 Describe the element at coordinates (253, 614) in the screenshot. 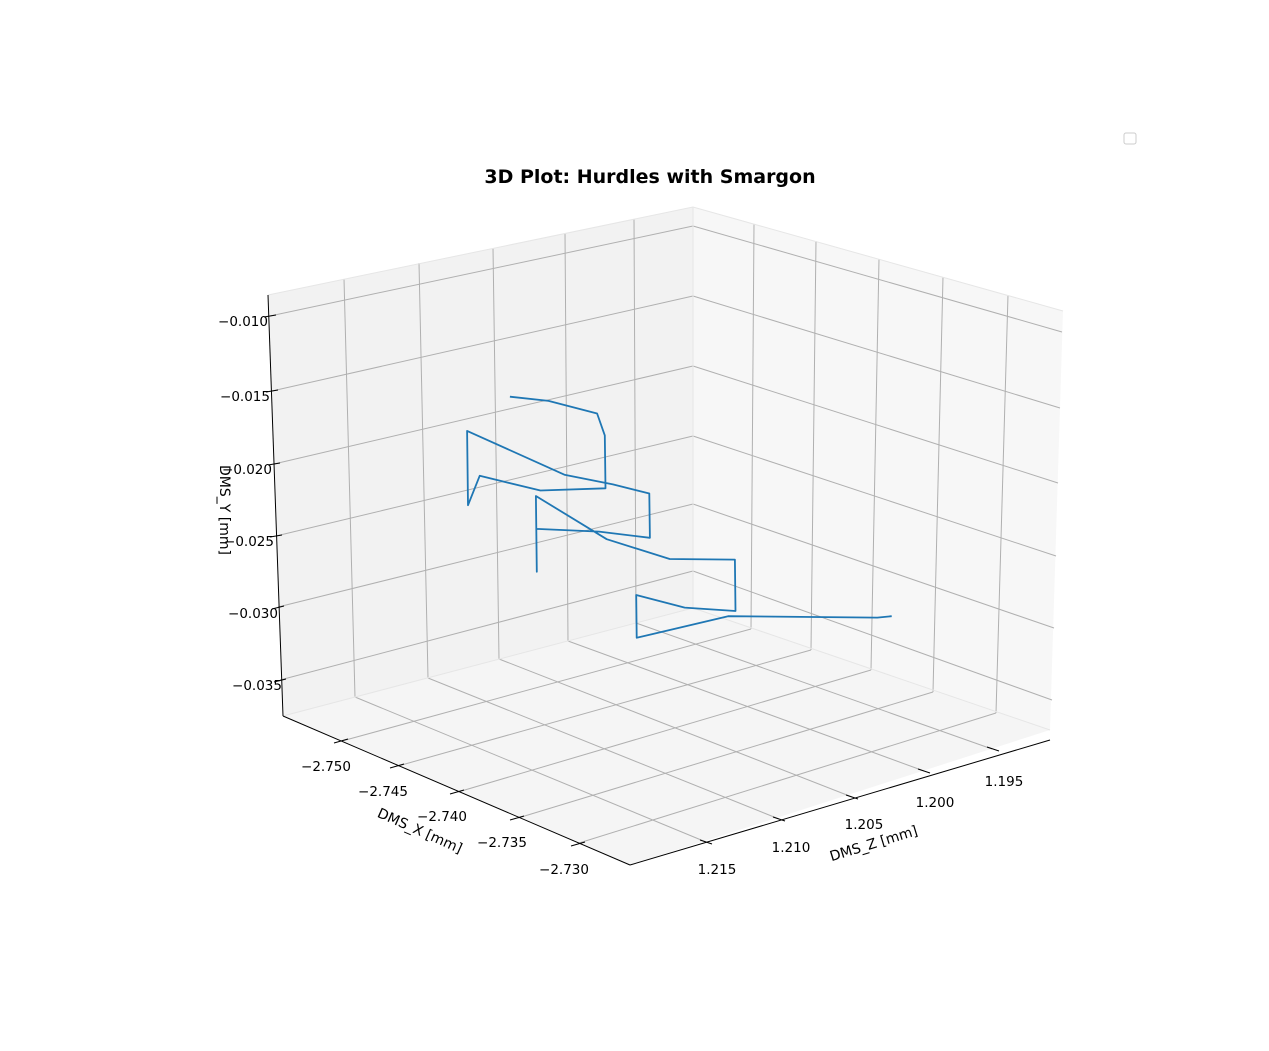

I see `y-tick-label: −0.030` at that location.